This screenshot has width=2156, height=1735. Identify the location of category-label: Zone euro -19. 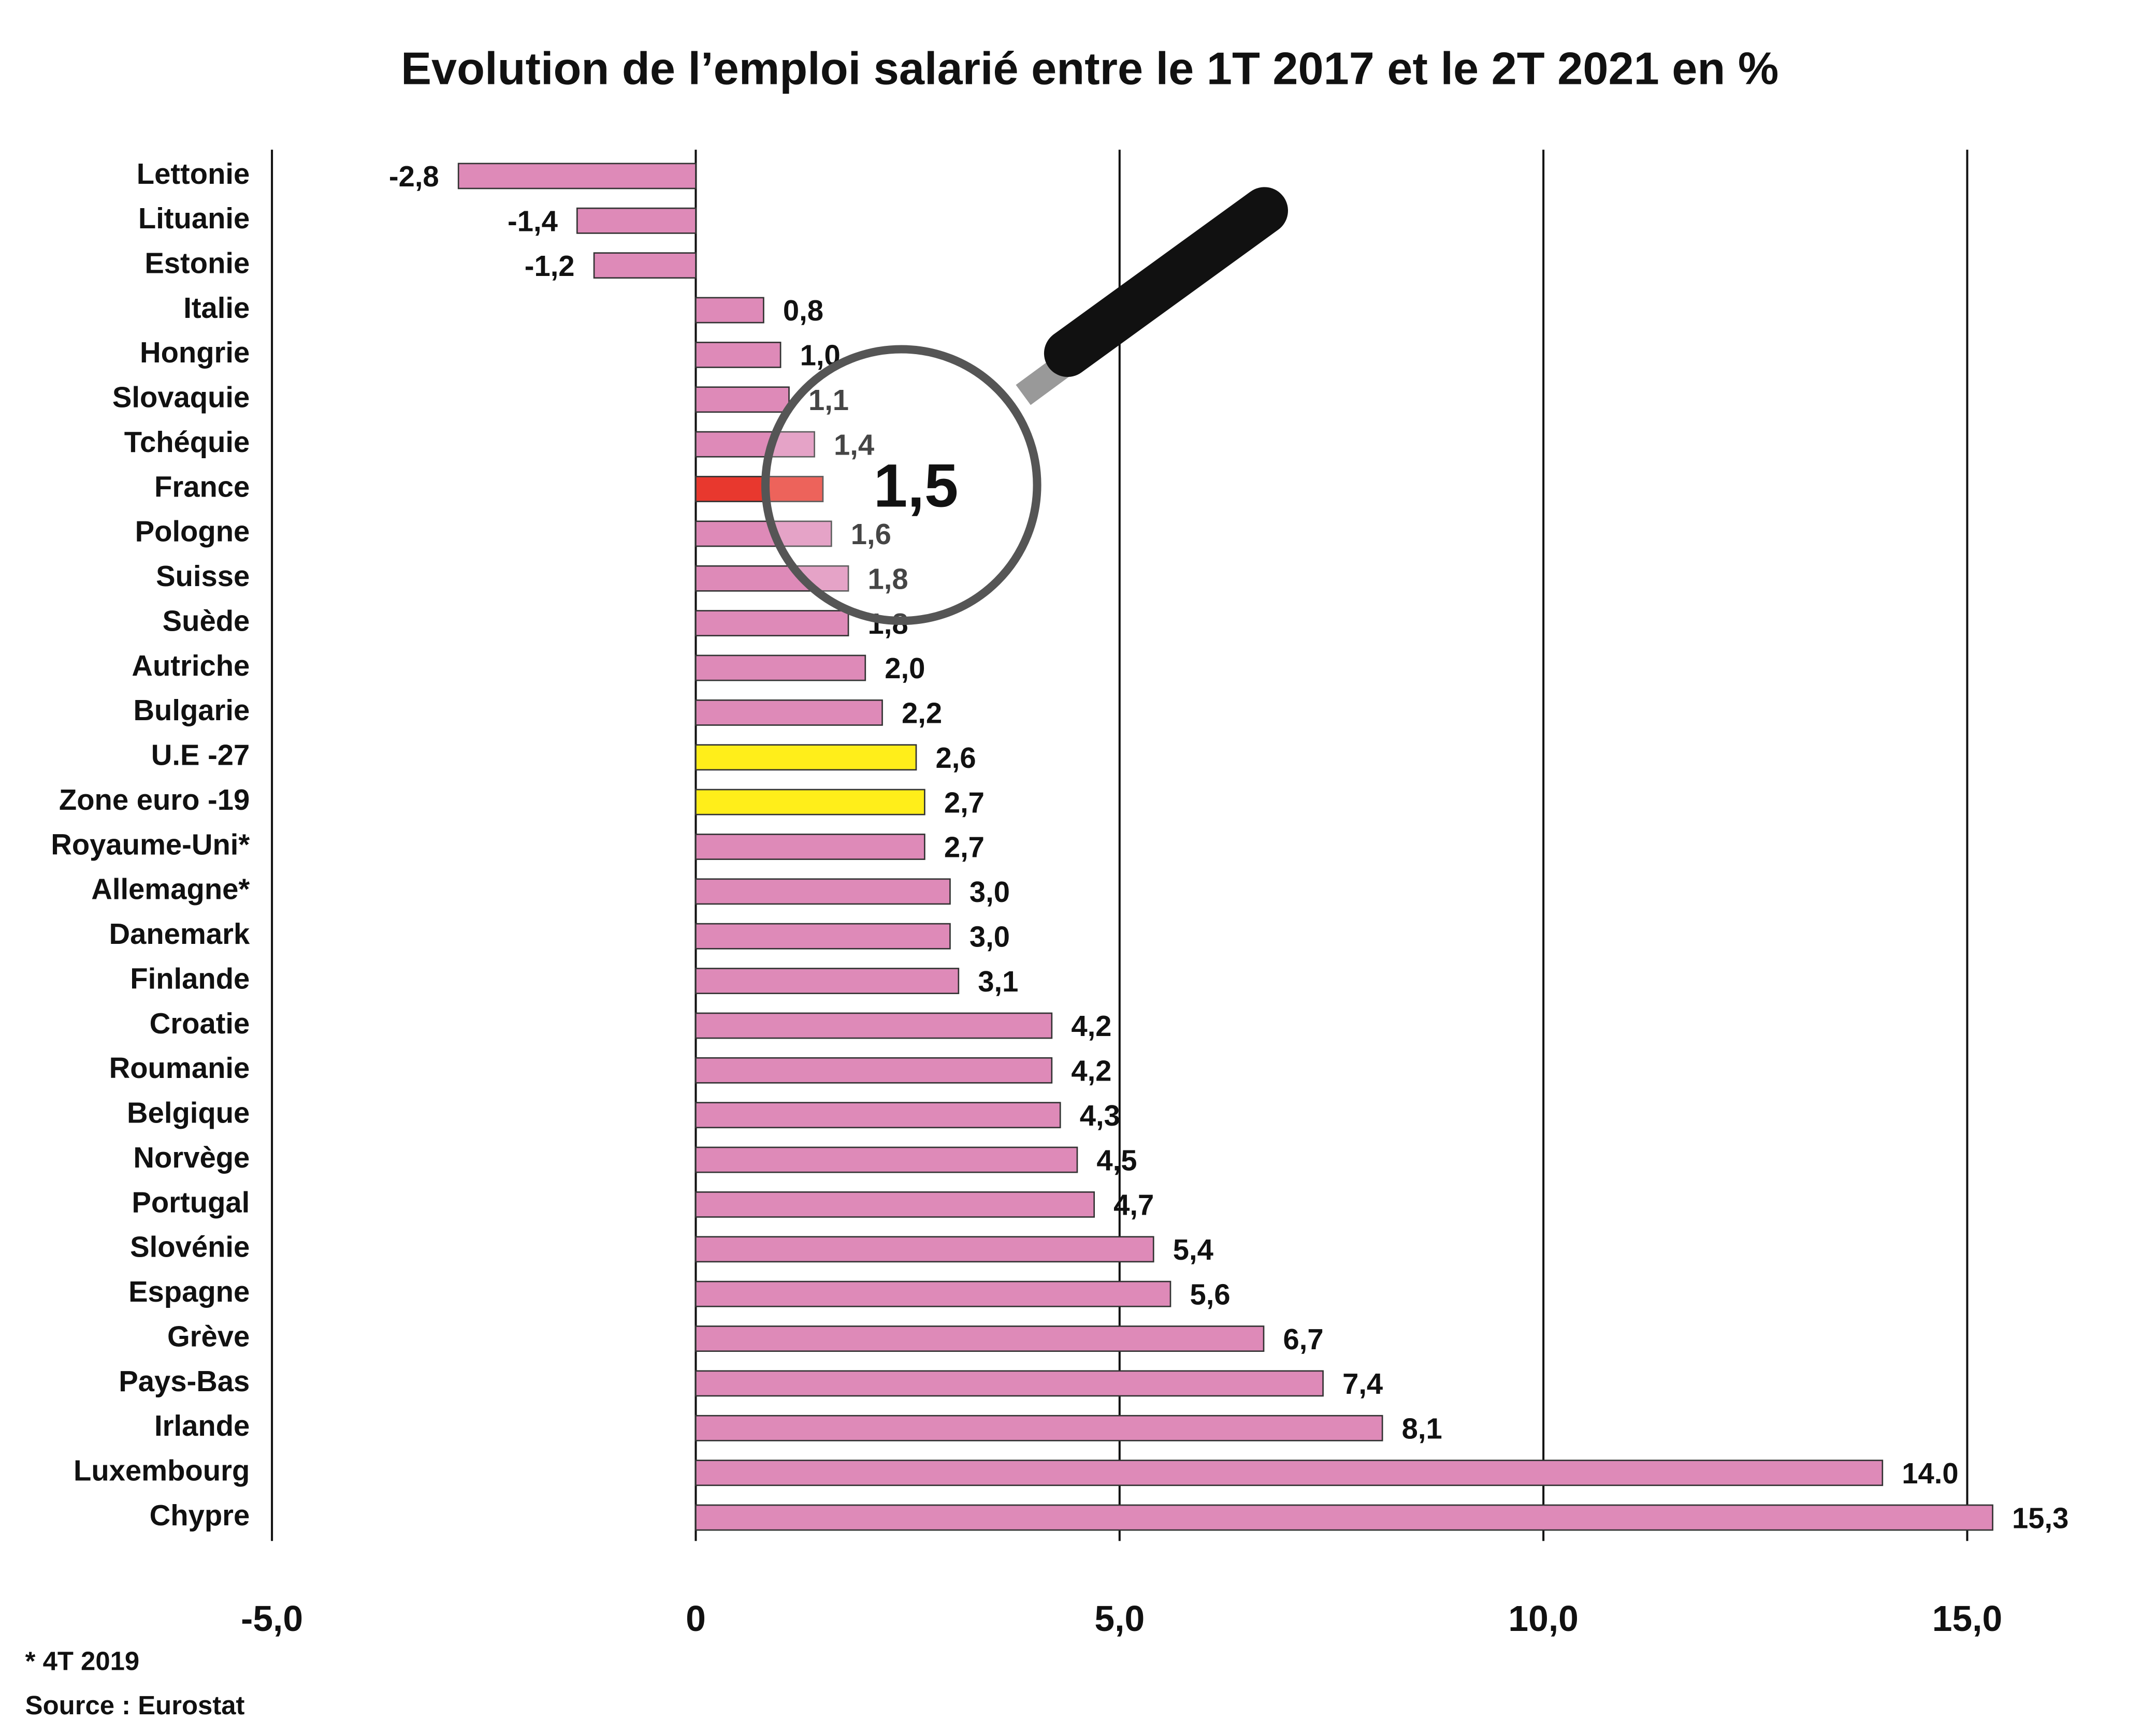
(154, 799).